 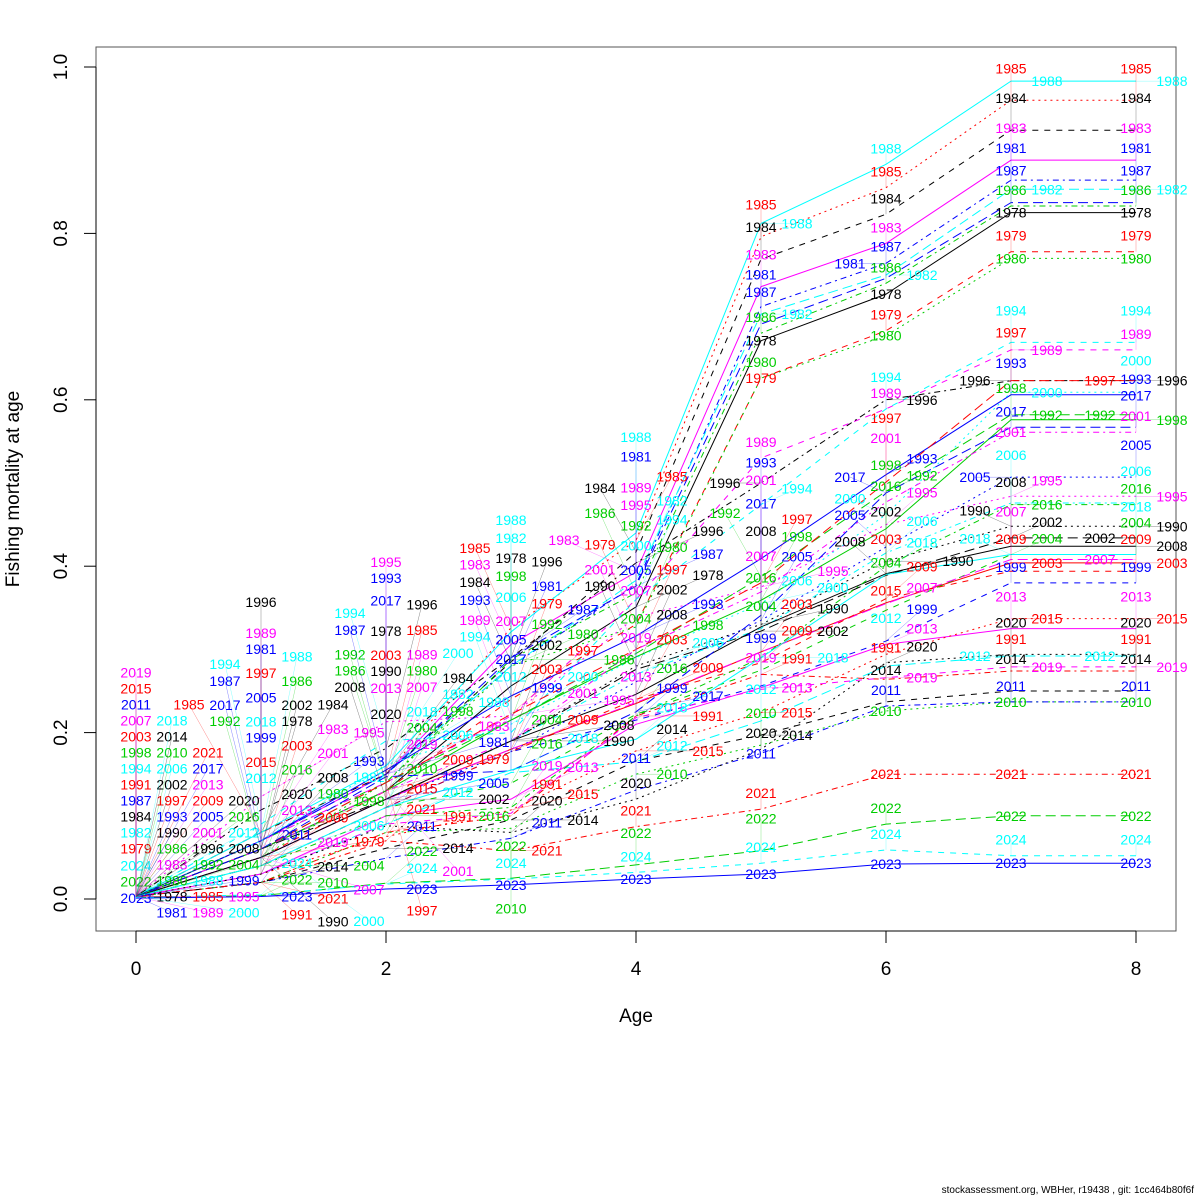 What do you see at coordinates (243, 801) in the screenshot?
I see `point-label: 2020` at bounding box center [243, 801].